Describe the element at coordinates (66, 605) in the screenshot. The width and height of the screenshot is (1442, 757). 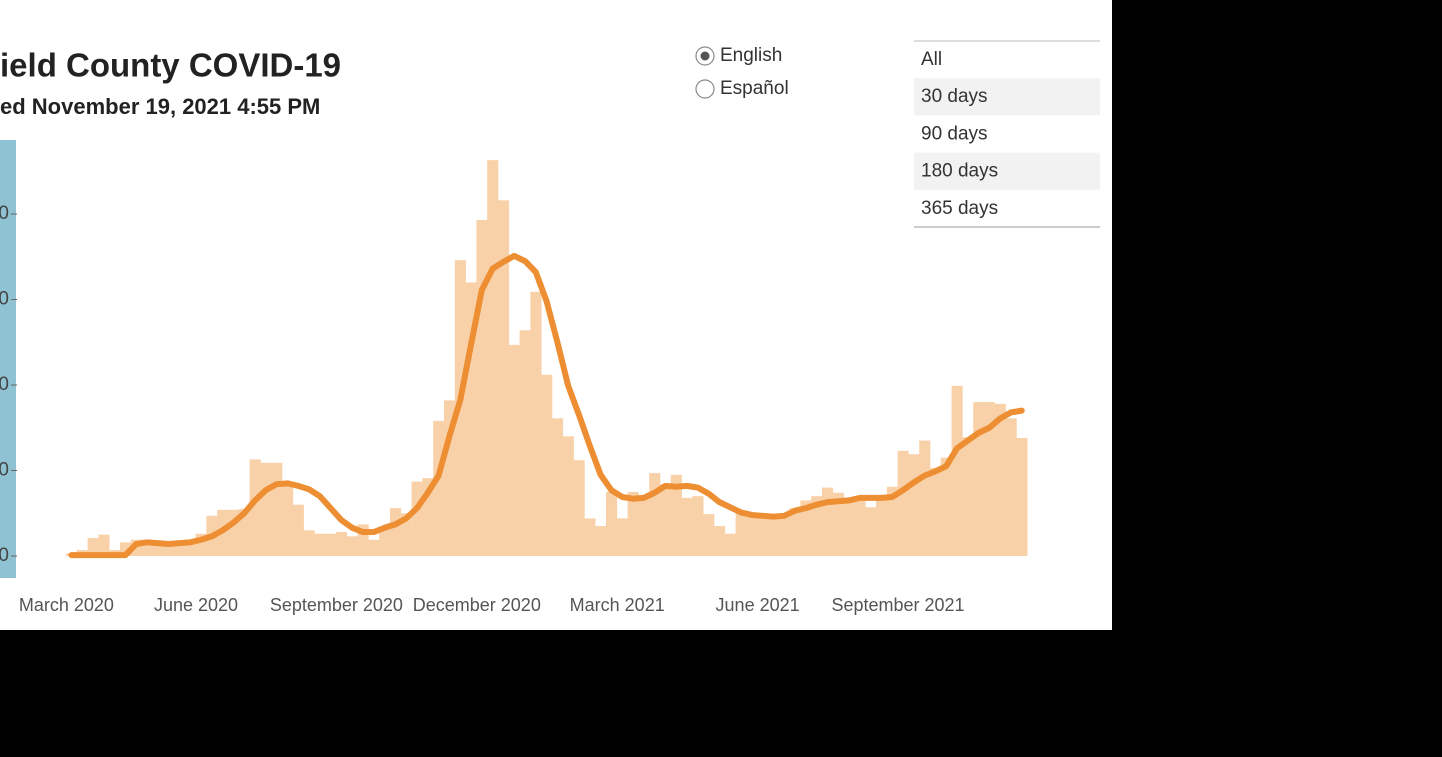
I see `x-tick-label: March 2020` at that location.